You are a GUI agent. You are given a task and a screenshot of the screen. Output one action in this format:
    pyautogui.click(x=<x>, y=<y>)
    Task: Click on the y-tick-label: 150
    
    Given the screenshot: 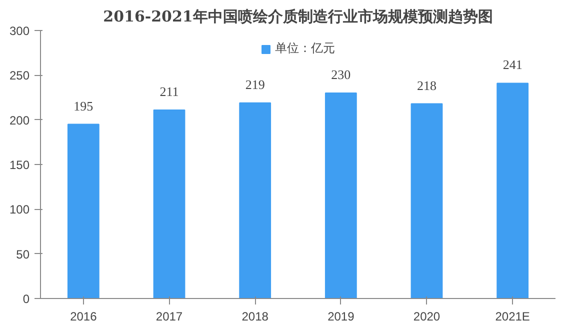 What is the action you would take?
    pyautogui.click(x=19, y=165)
    